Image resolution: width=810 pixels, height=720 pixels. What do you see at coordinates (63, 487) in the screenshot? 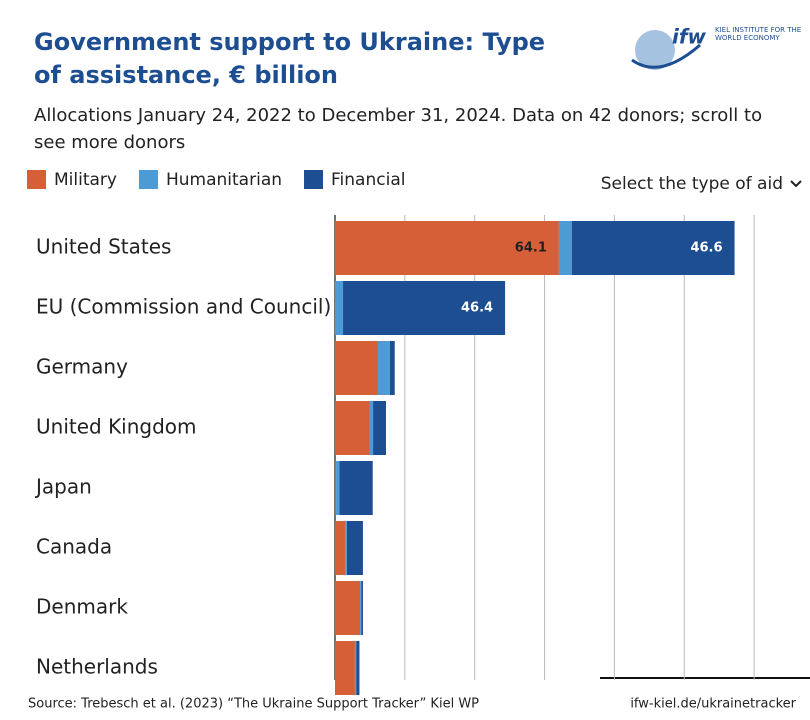
I see `y-tick-label: Japan` at bounding box center [63, 487].